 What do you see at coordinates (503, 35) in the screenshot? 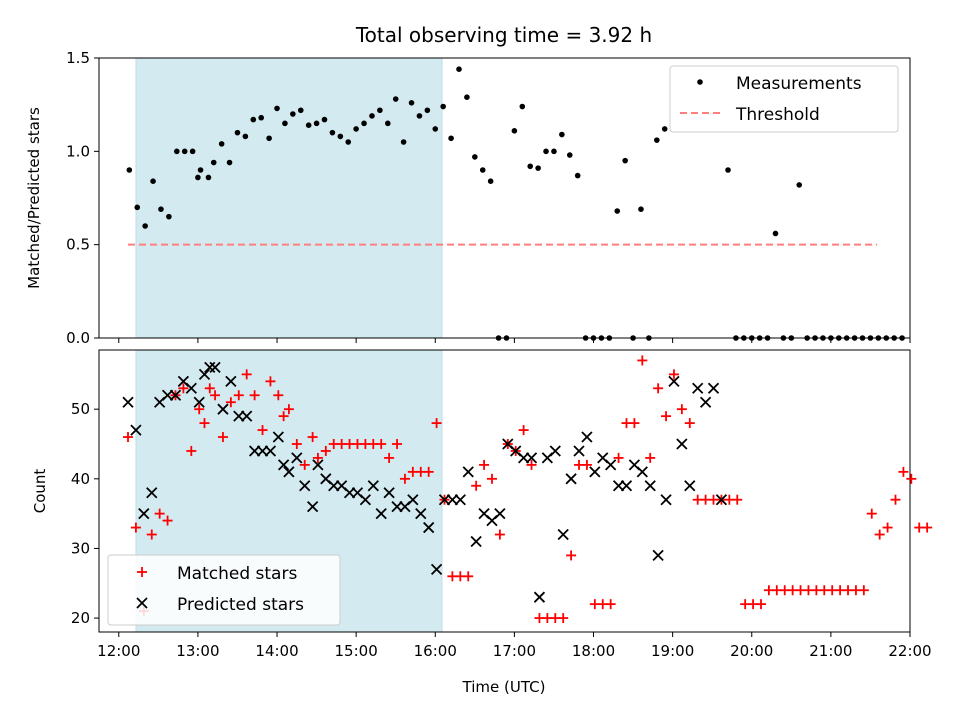
I see `top-title: Total observing time = 3.92 h` at bounding box center [503, 35].